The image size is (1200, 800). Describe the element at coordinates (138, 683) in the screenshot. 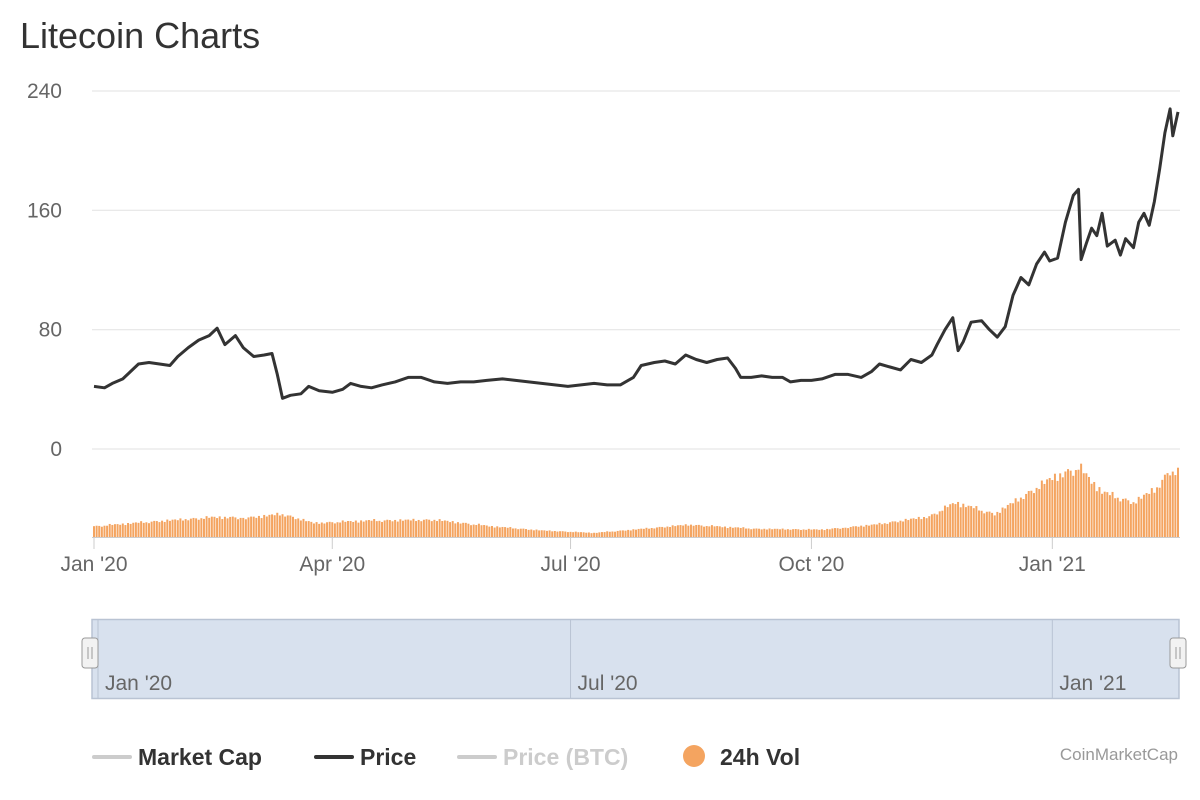

I see `navigator-tick-label: Jan '20` at that location.